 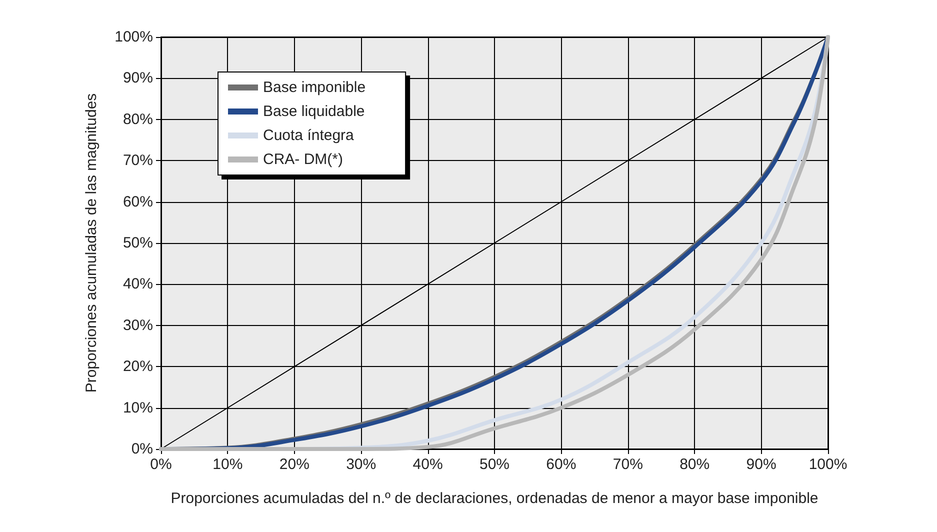 What do you see at coordinates (137, 243) in the screenshot?
I see `y-tick-label: 50%` at bounding box center [137, 243].